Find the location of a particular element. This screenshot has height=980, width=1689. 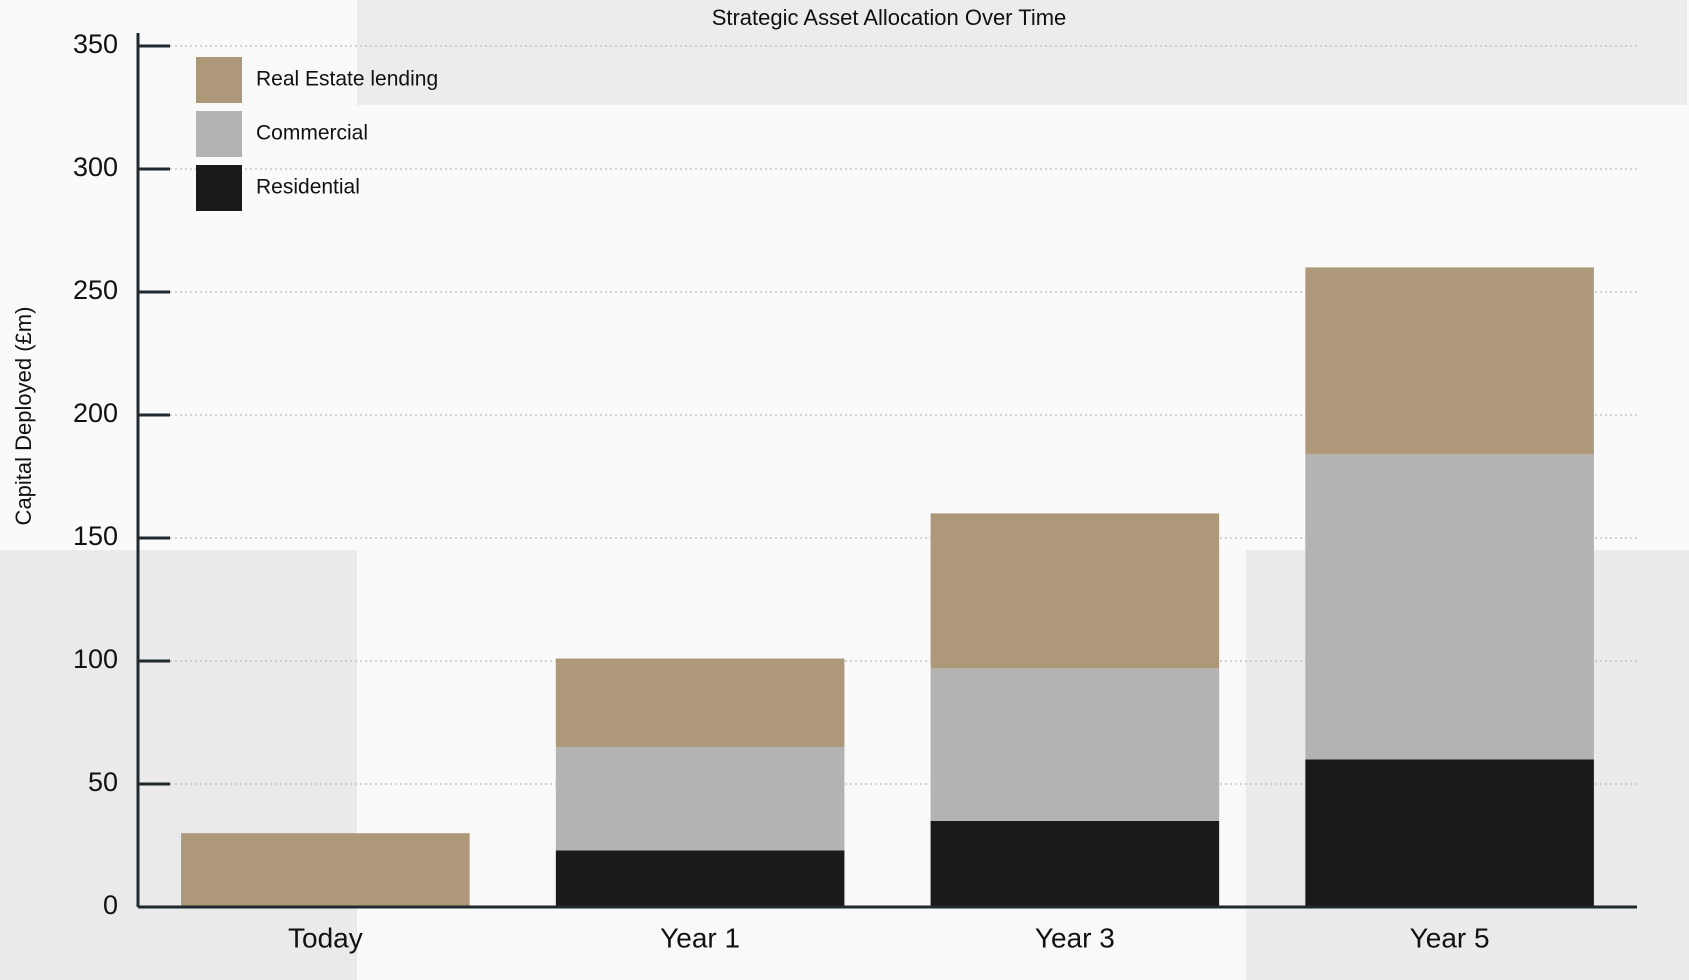

x-tick-label: Year 1 is located at coordinates (700, 937).